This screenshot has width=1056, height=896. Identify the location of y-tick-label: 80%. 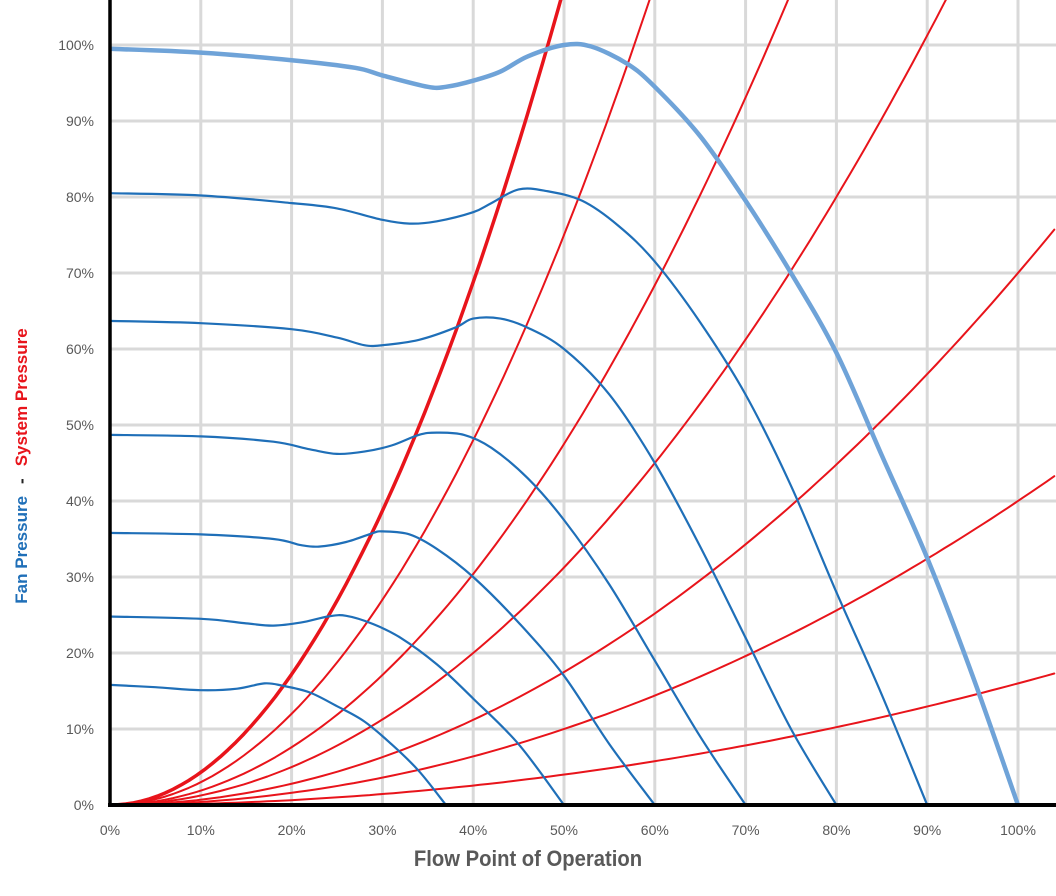
(80, 197).